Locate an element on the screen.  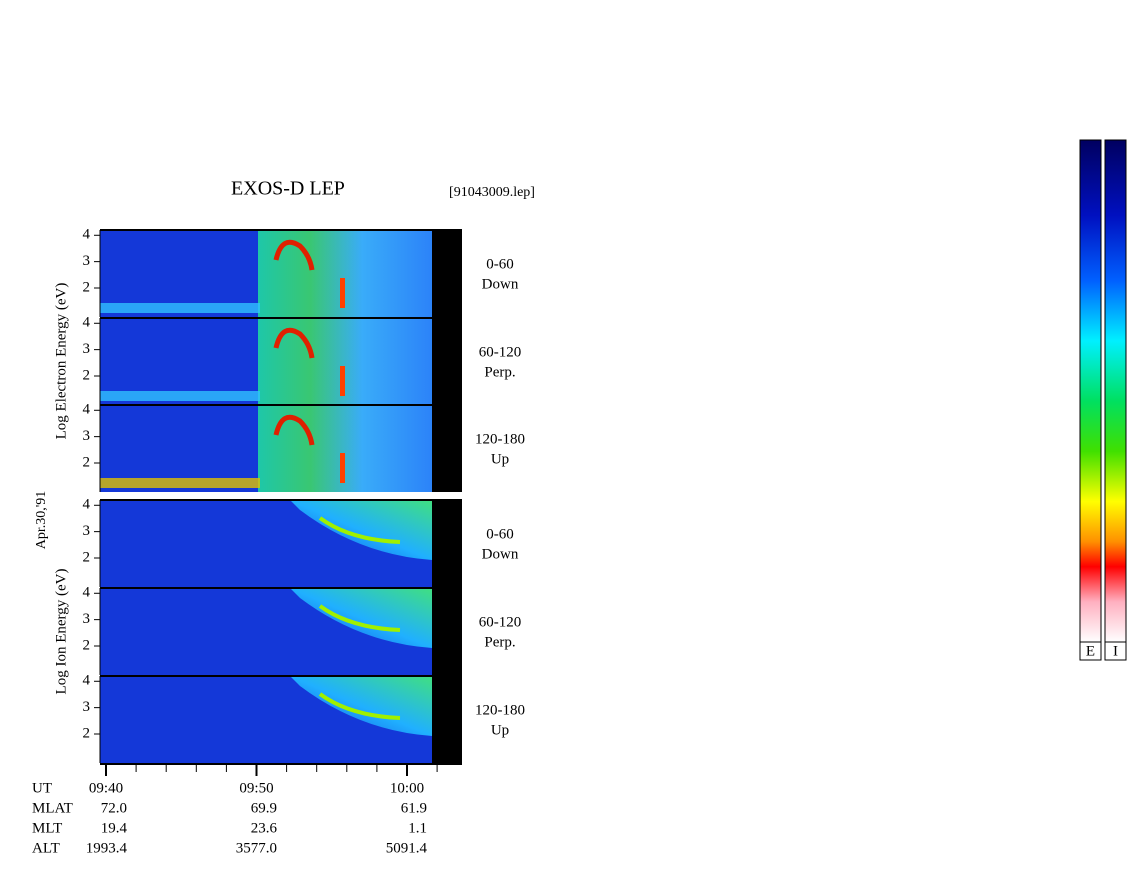
row-value: 23.6 is located at coordinates (264, 828).